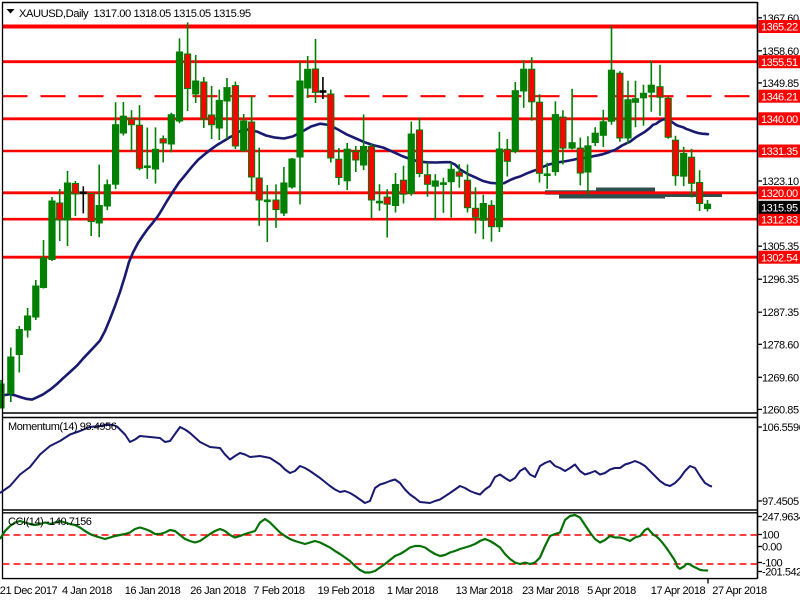 This screenshot has width=800, height=605. Describe the element at coordinates (62, 427) in the screenshot. I see `svg-text: Momentum(14) 98.4956` at that location.